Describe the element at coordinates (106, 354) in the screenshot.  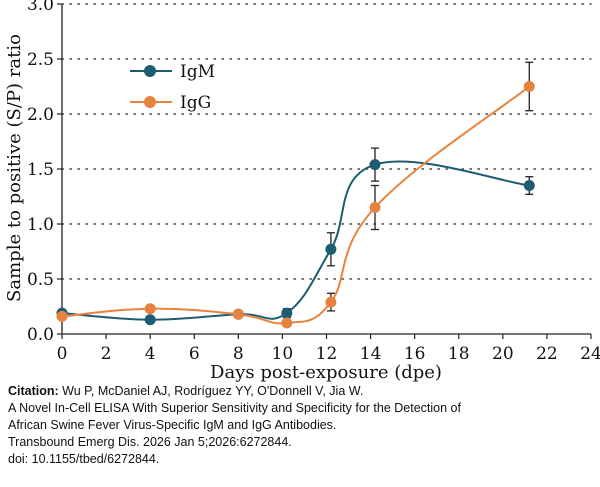
I see `x-tick-label: 2` at that location.